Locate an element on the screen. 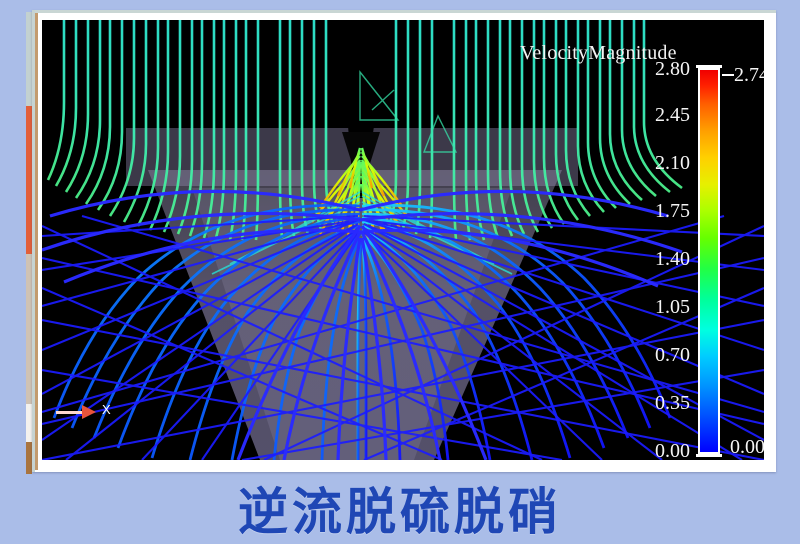 This screenshot has height=544, width=800. frame-bevel-top is located at coordinates (404, 11).